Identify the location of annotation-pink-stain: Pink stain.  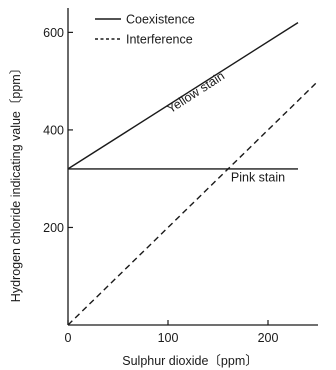
(258, 178).